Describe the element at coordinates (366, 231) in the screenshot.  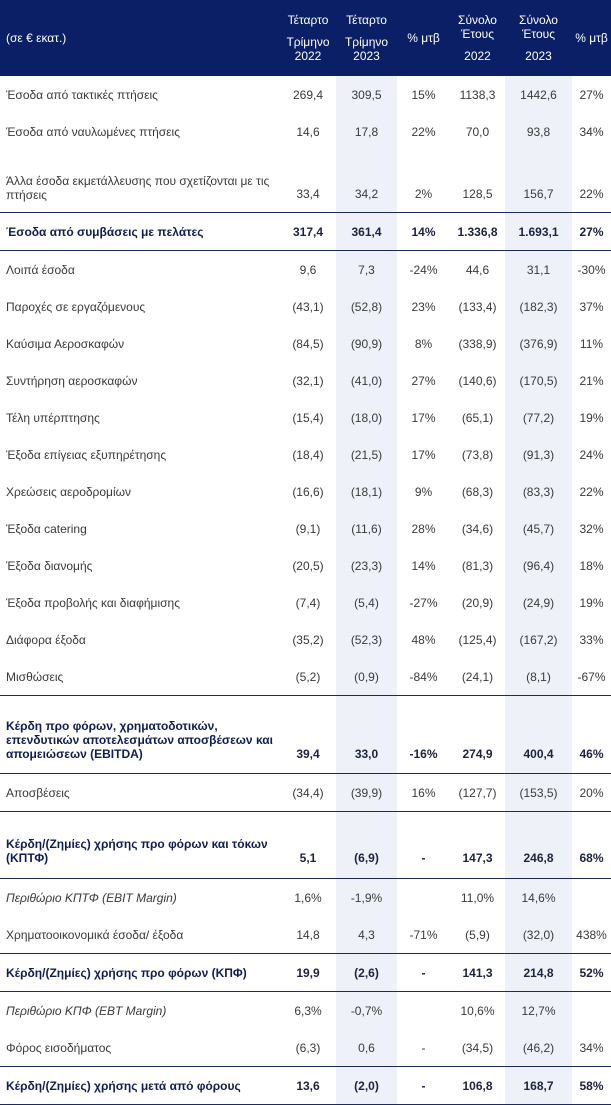
I see `row-value: 361,4` at that location.